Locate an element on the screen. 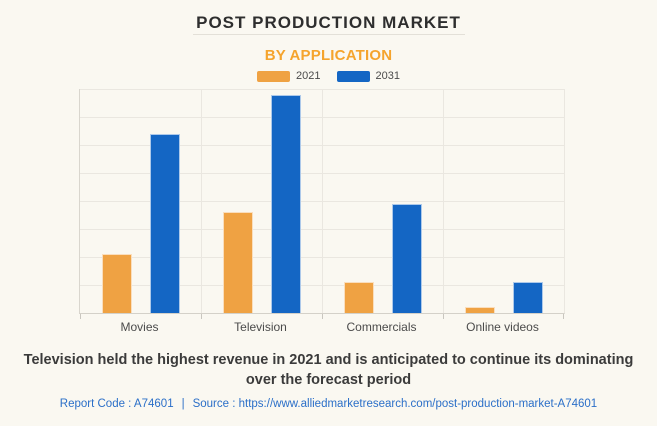 The image size is (657, 426). x-label-movies: Movies is located at coordinates (139, 327).